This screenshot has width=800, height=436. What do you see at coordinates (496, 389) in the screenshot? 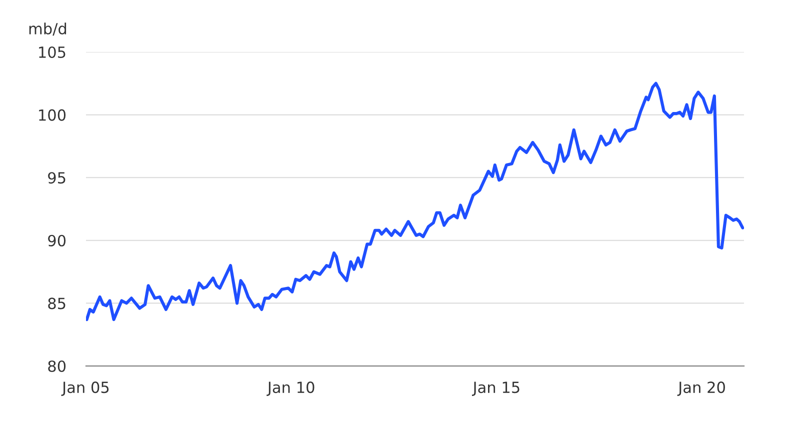
I see `x-tick-label: Jan 15` at bounding box center [496, 389].